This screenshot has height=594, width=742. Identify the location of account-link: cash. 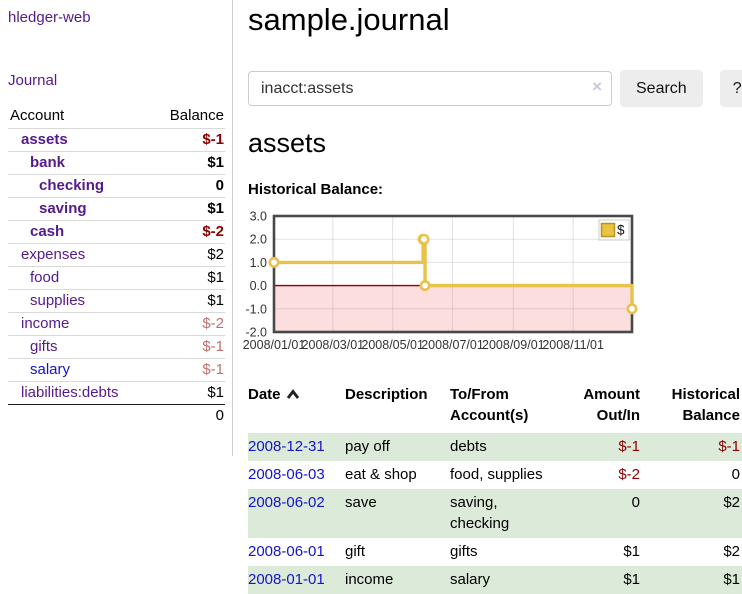
(47, 231).